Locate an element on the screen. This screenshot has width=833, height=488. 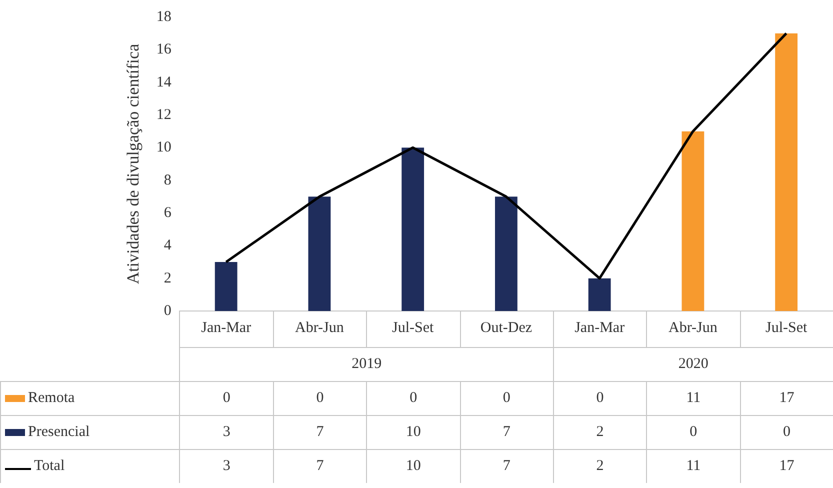
legend-label: Presencial is located at coordinates (58, 432).